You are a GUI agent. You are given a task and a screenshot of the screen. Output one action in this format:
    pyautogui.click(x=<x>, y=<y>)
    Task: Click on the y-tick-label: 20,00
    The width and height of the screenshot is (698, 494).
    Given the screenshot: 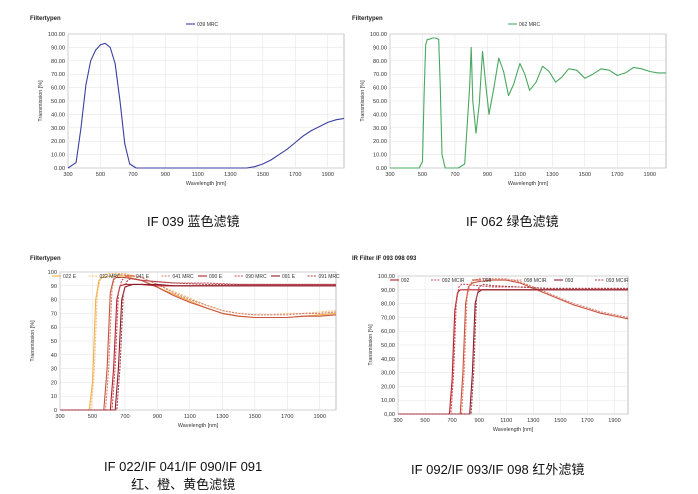 What is the action you would take?
    pyautogui.click(x=388, y=387)
    